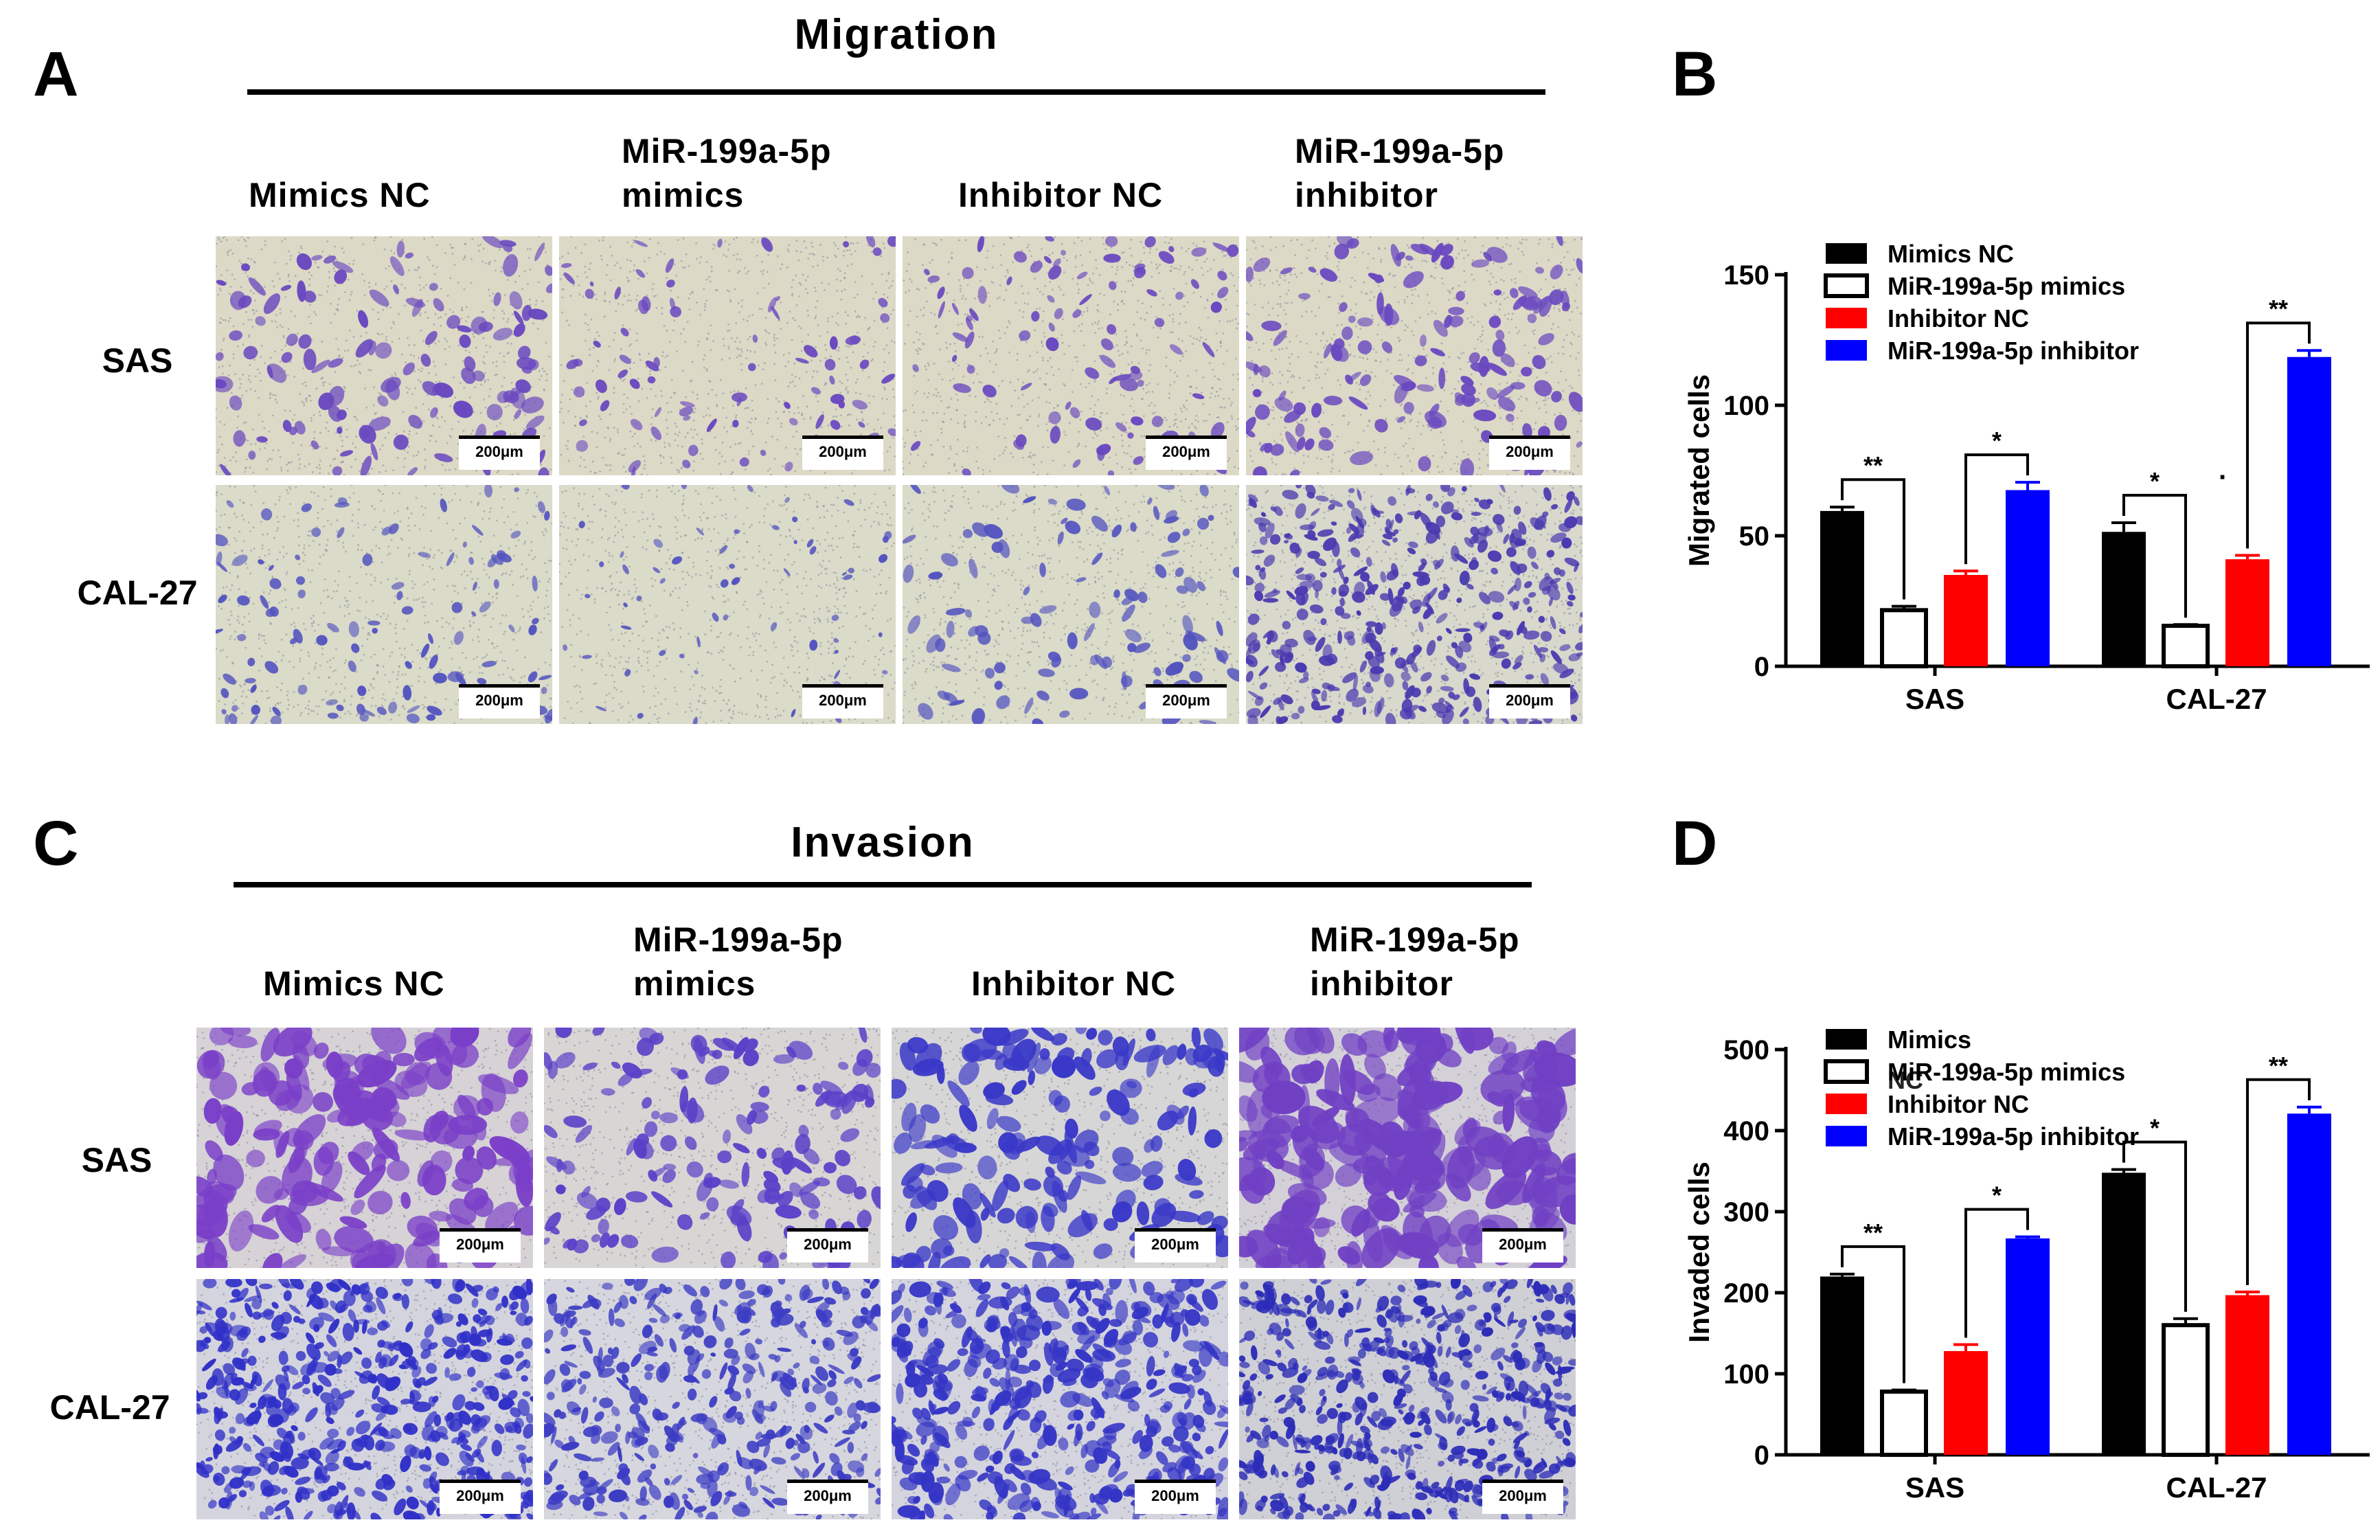 This screenshot has height=1540, width=2380. Describe the element at coordinates (727, 173) in the screenshot. I see `migration-col-label-2: MiR-199a-5p mimics` at that location.